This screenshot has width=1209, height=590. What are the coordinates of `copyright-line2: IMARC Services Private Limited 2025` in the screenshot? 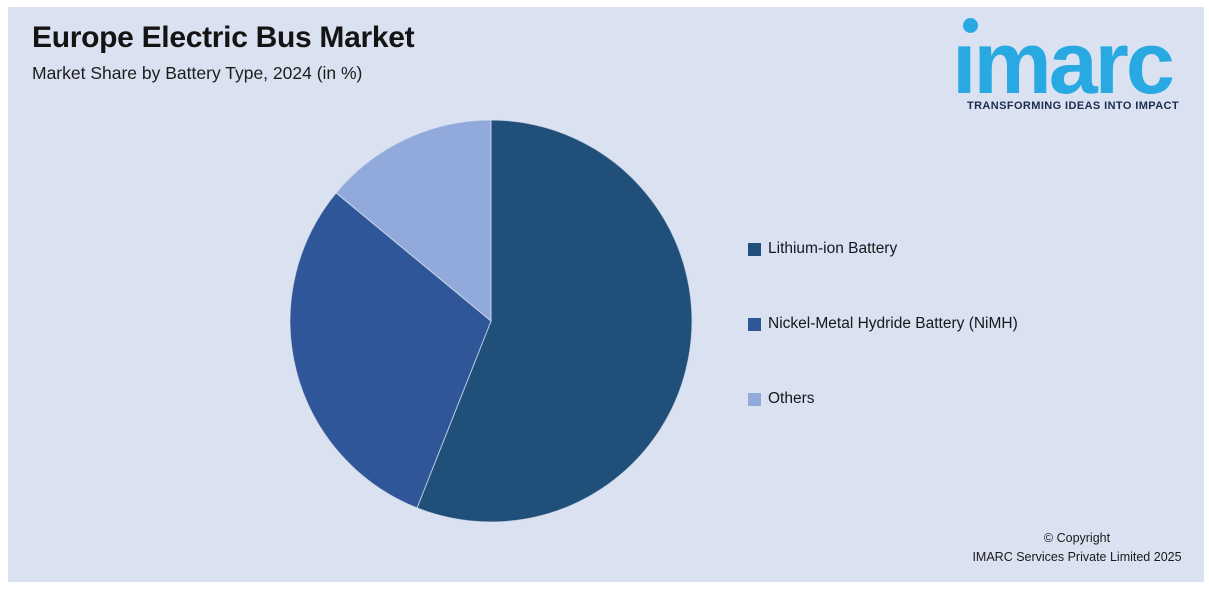 It's located at (1077, 557).